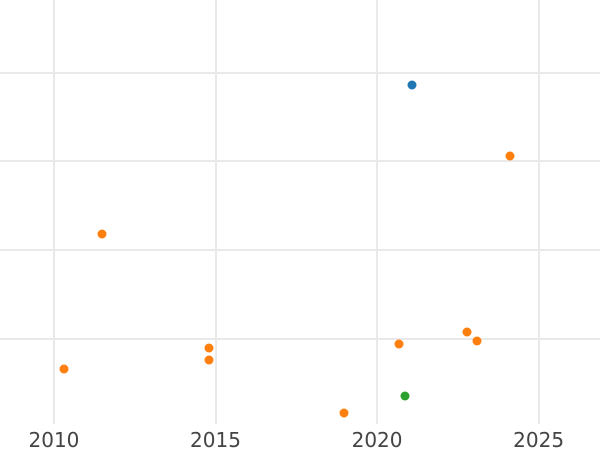 The width and height of the screenshot is (600, 450). What do you see at coordinates (412, 85) in the screenshot?
I see `scatter-point-blue-series` at bounding box center [412, 85].